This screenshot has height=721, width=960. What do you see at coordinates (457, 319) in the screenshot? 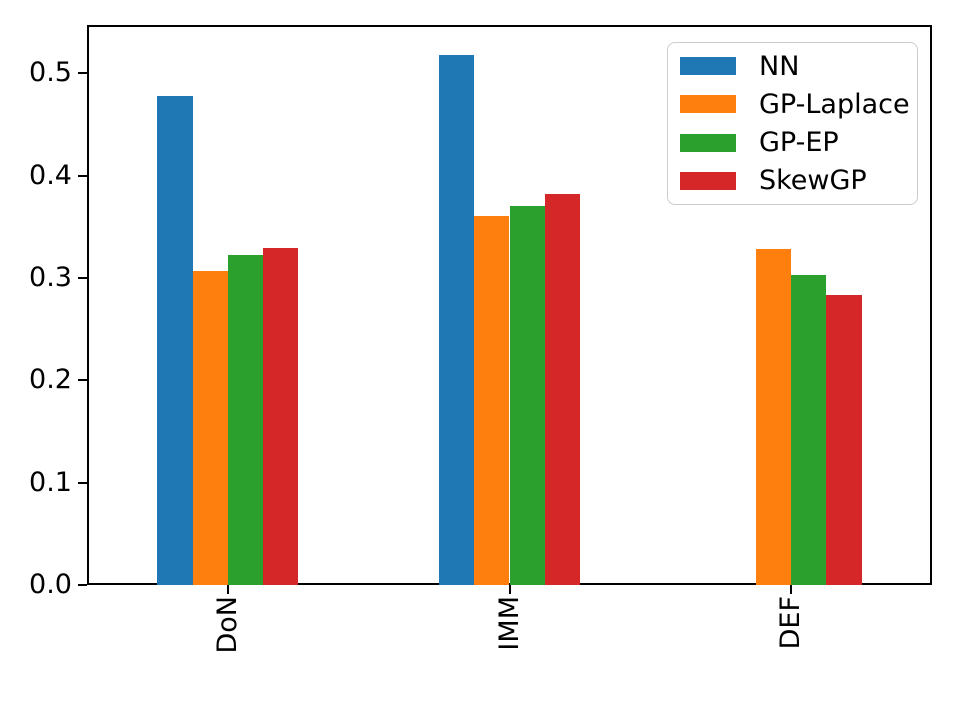
I see `bar-NN-IMM` at bounding box center [457, 319].